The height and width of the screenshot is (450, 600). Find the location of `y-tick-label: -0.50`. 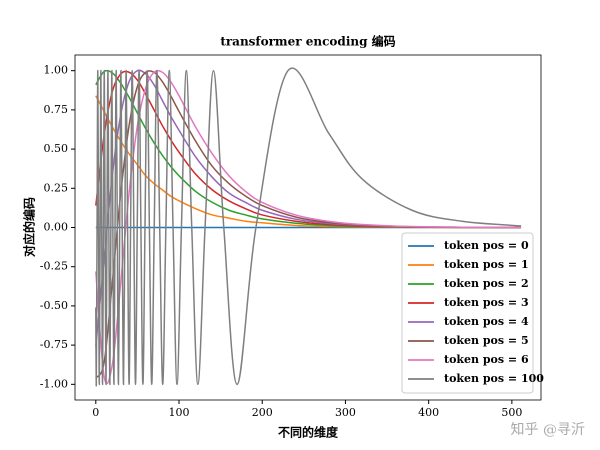

y-tick-label: -0.50 is located at coordinates (54, 305).